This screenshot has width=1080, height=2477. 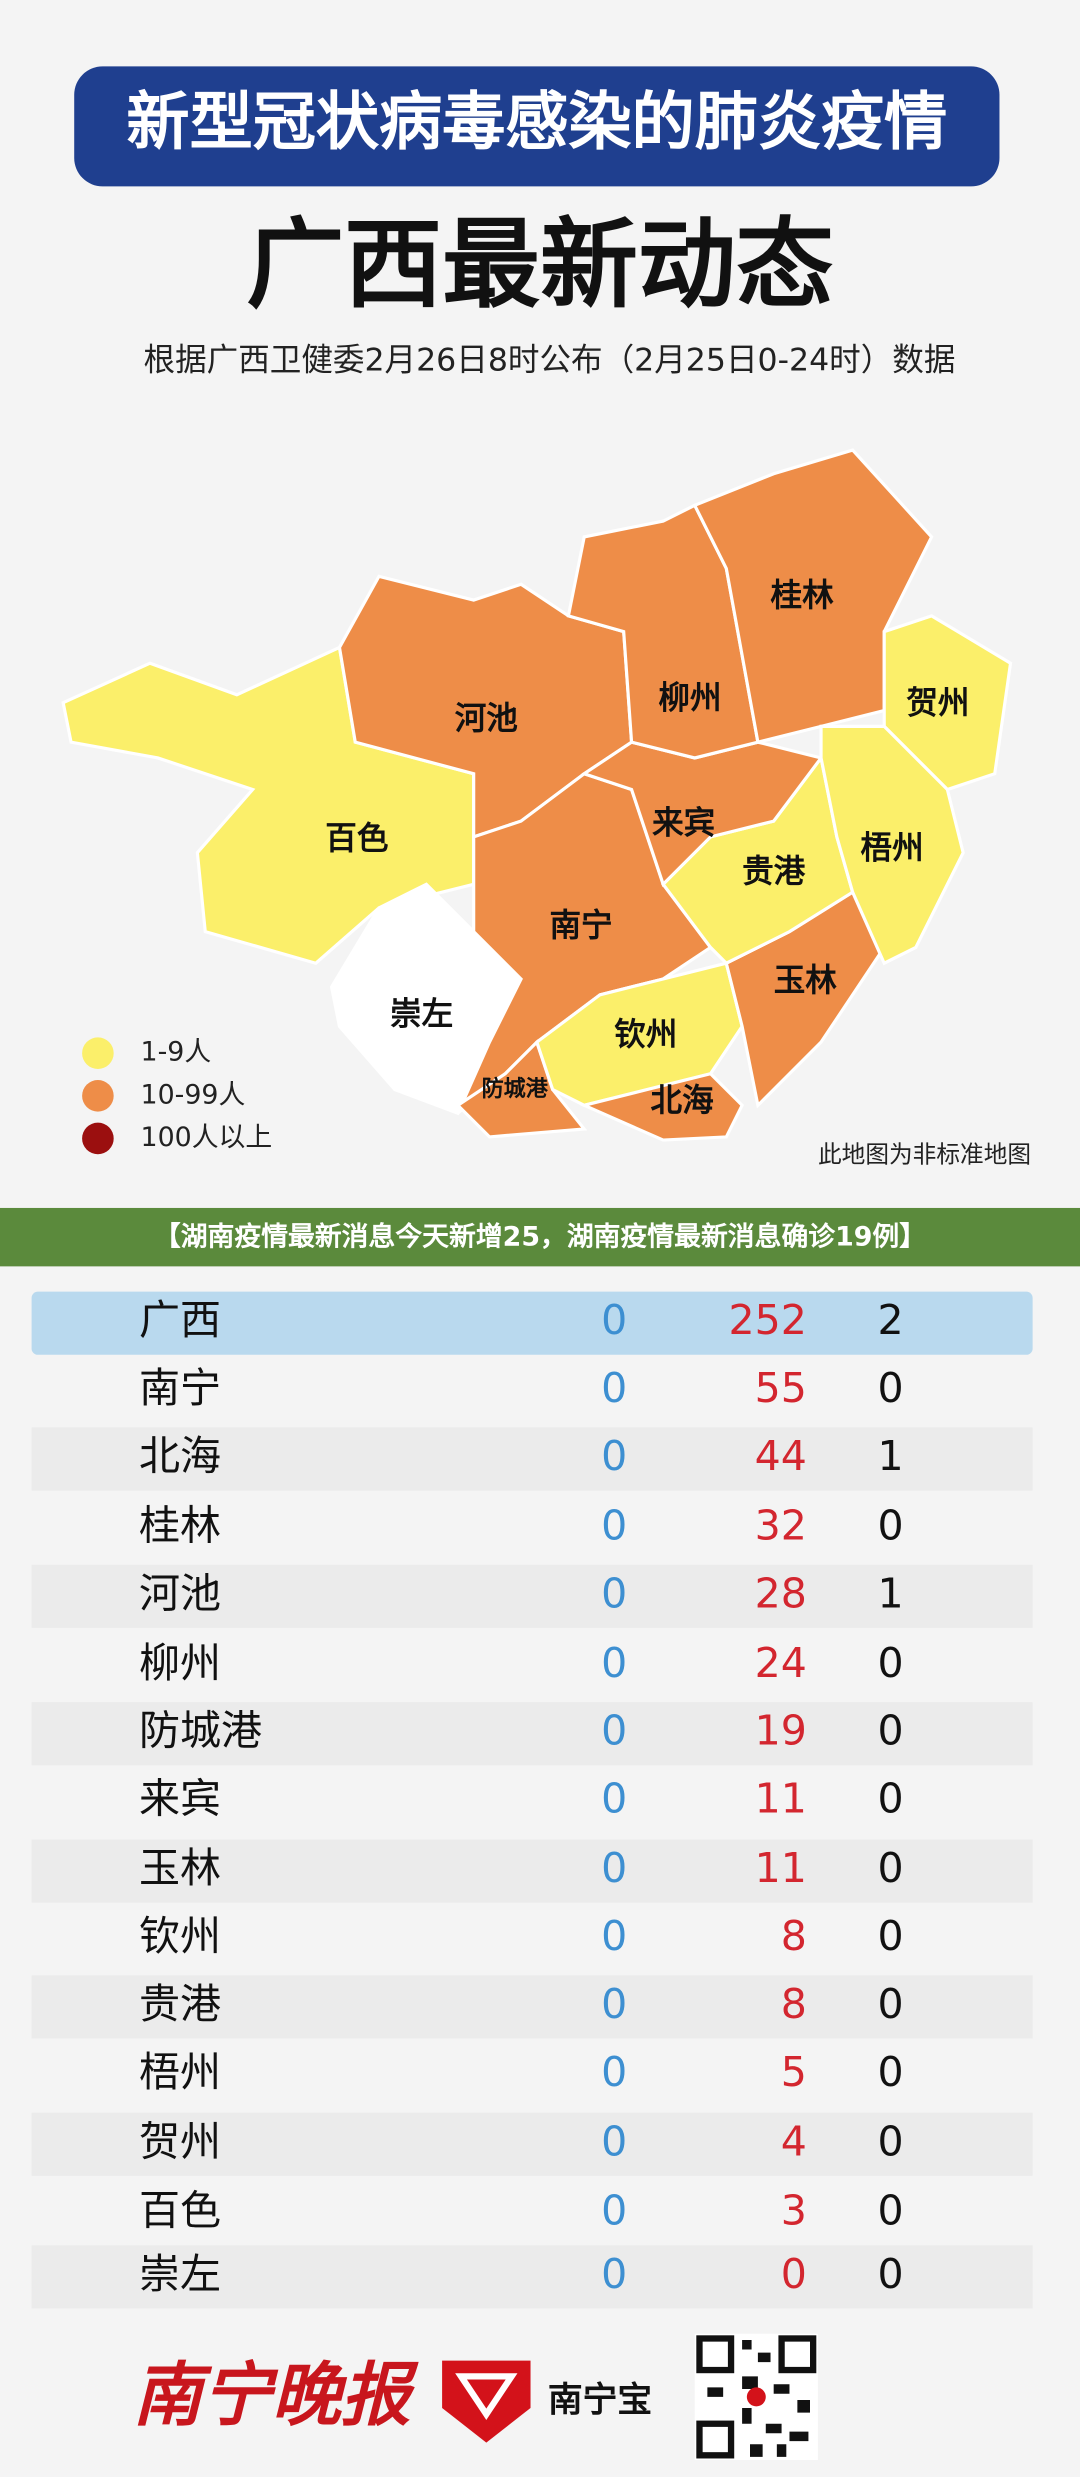 What do you see at coordinates (781, 1525) in the screenshot?
I see `cell-value: 32` at bounding box center [781, 1525].